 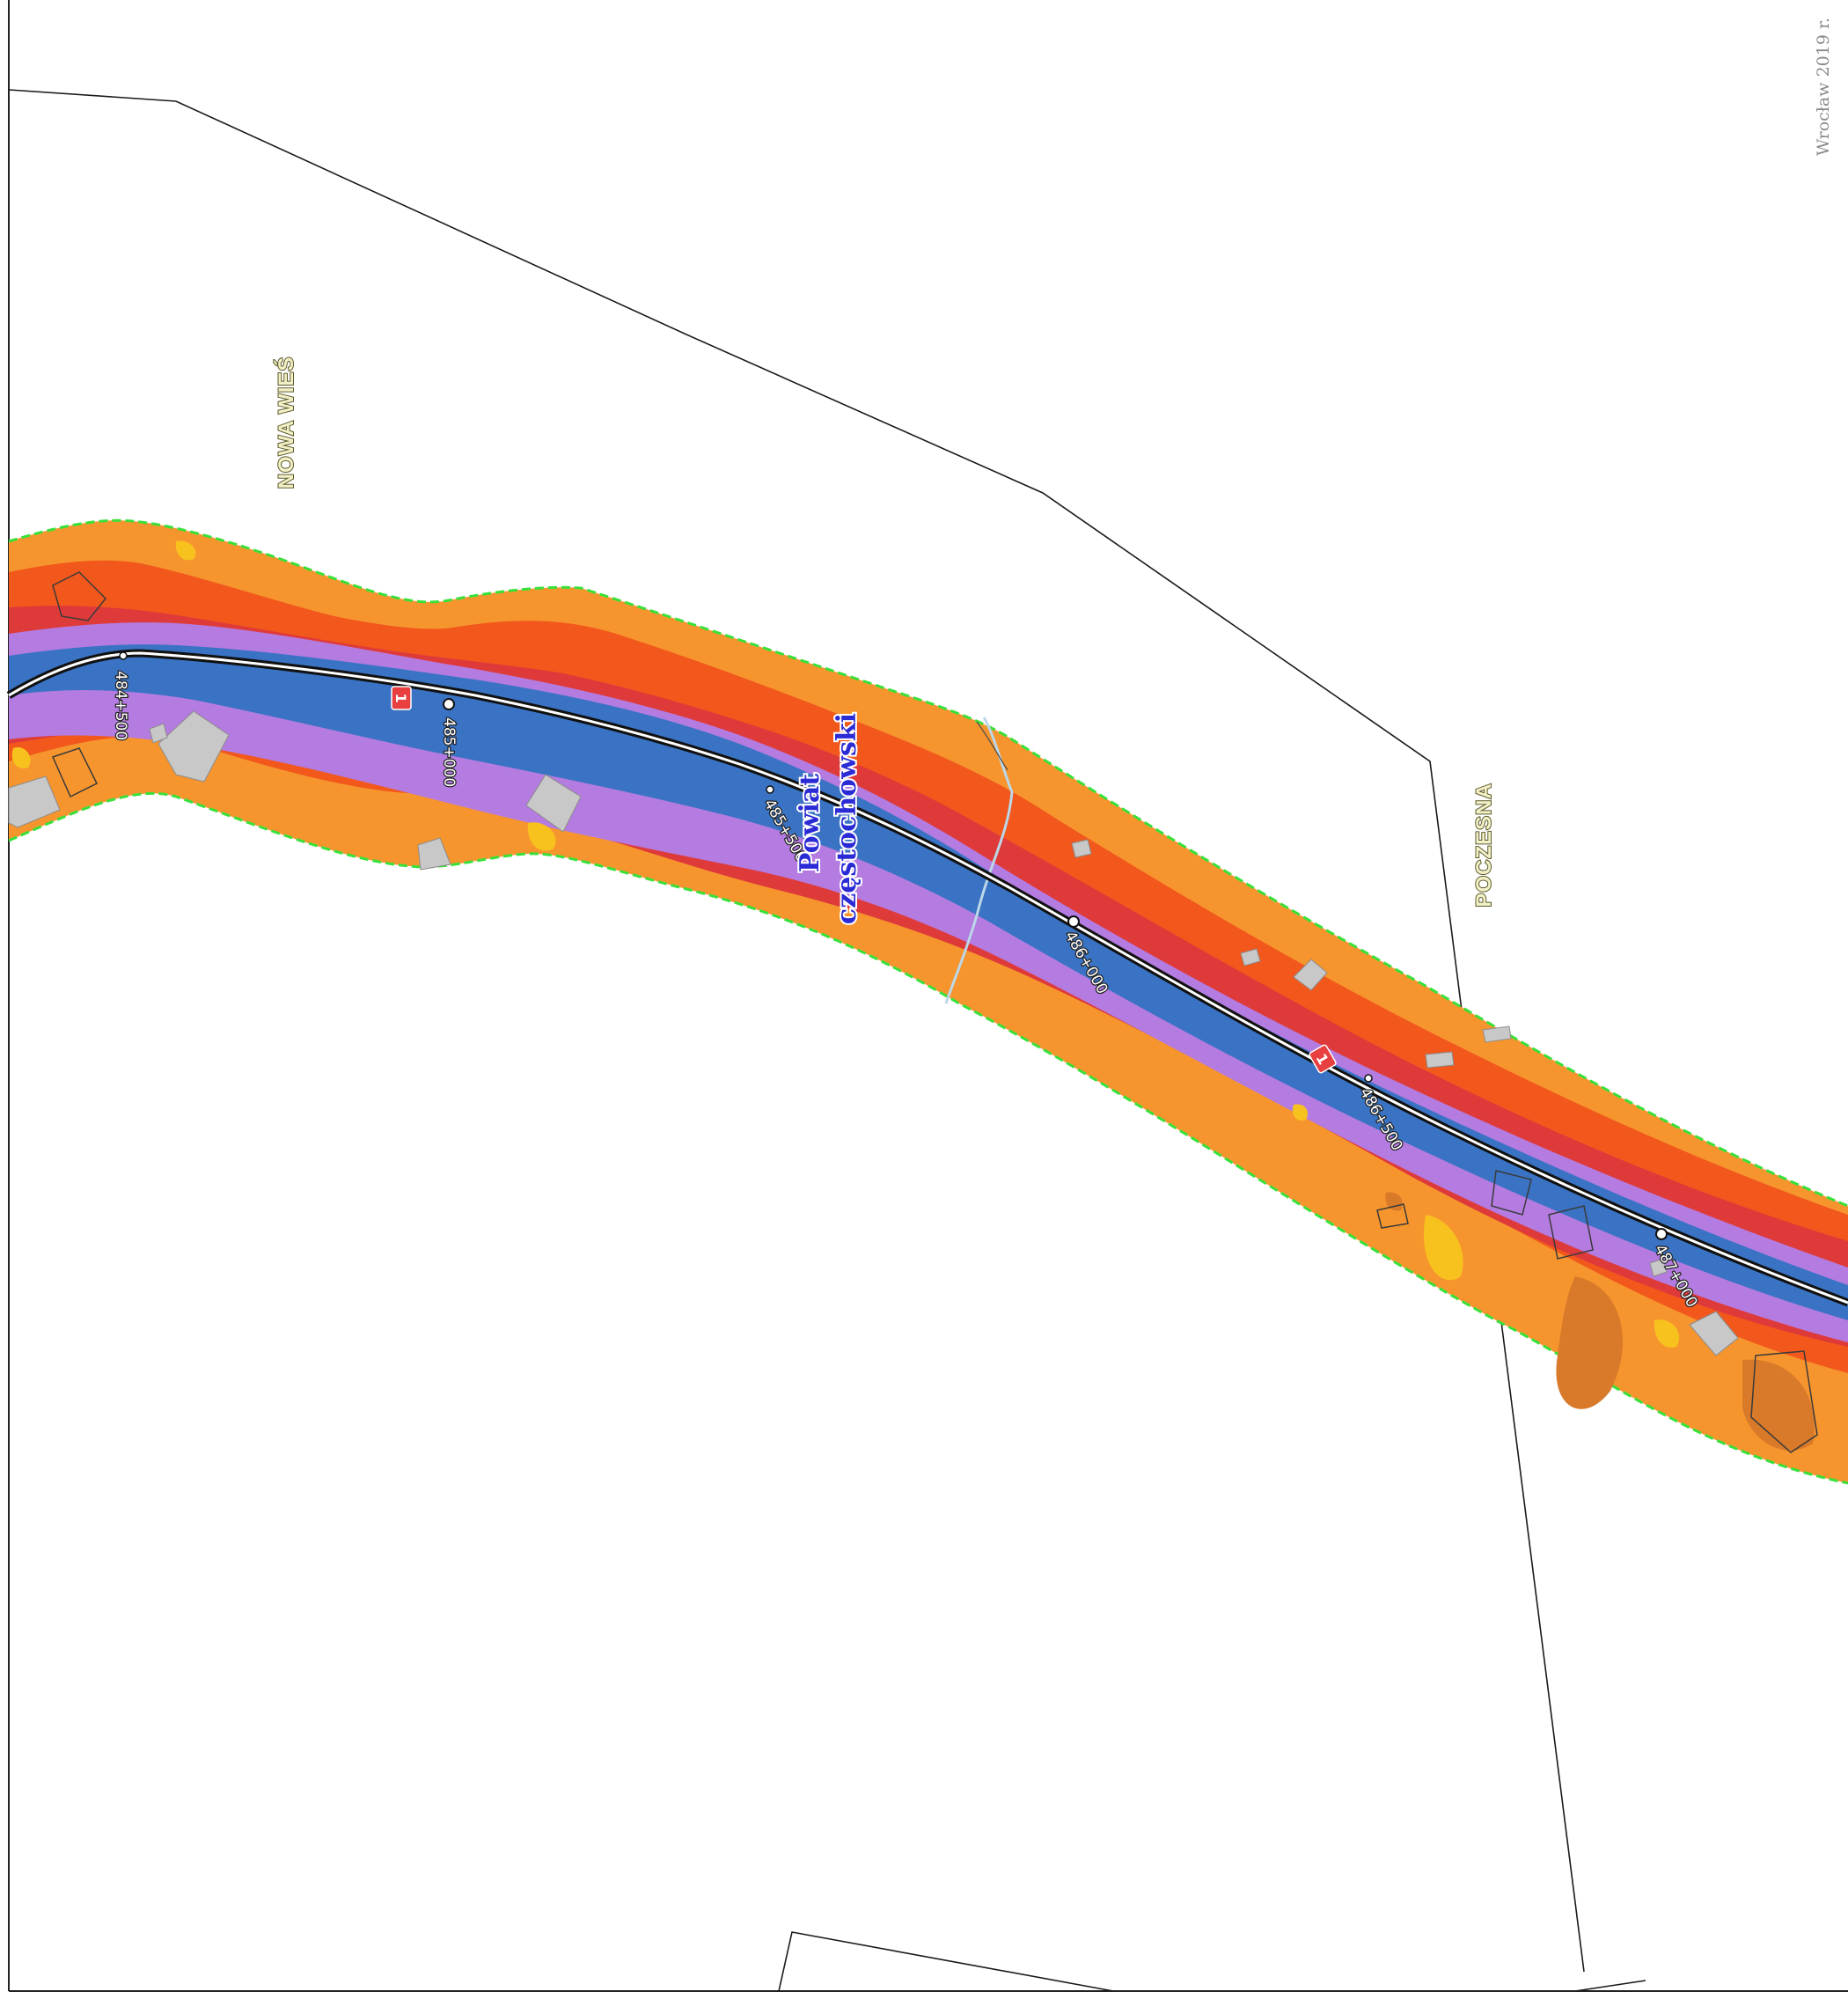 I want to click on county-label-line1: Powiat, so click(x=810, y=823).